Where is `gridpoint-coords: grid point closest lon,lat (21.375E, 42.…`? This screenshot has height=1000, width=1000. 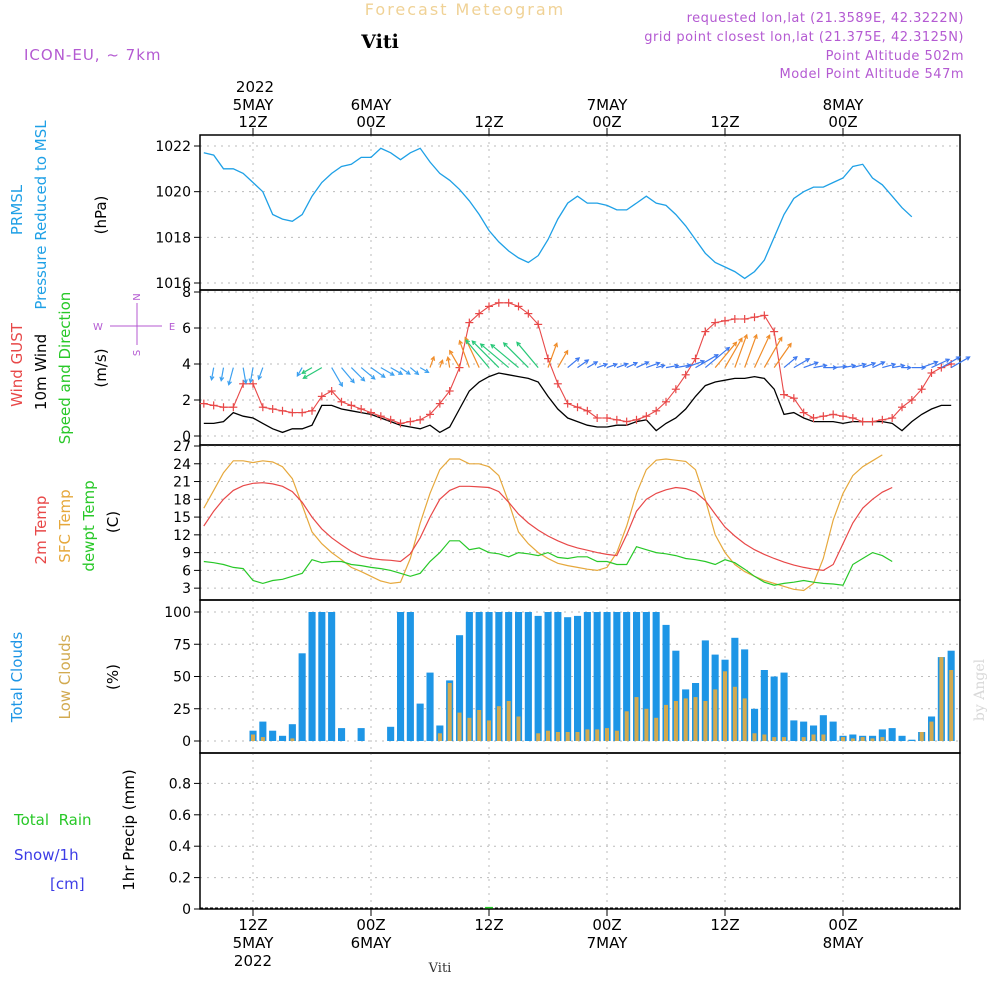
gridpoint-coords: grid point closest lon,lat (21.375E, 42.… is located at coordinates (804, 37).